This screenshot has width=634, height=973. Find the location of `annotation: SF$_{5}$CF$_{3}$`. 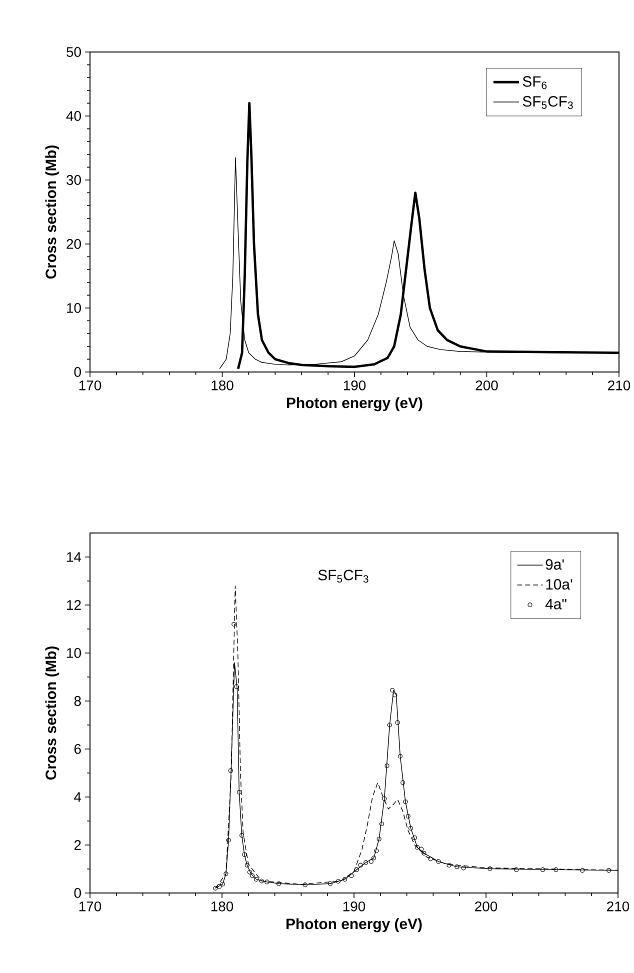

annotation: SF$_{5}$CF$_{3}$ is located at coordinates (343, 576).